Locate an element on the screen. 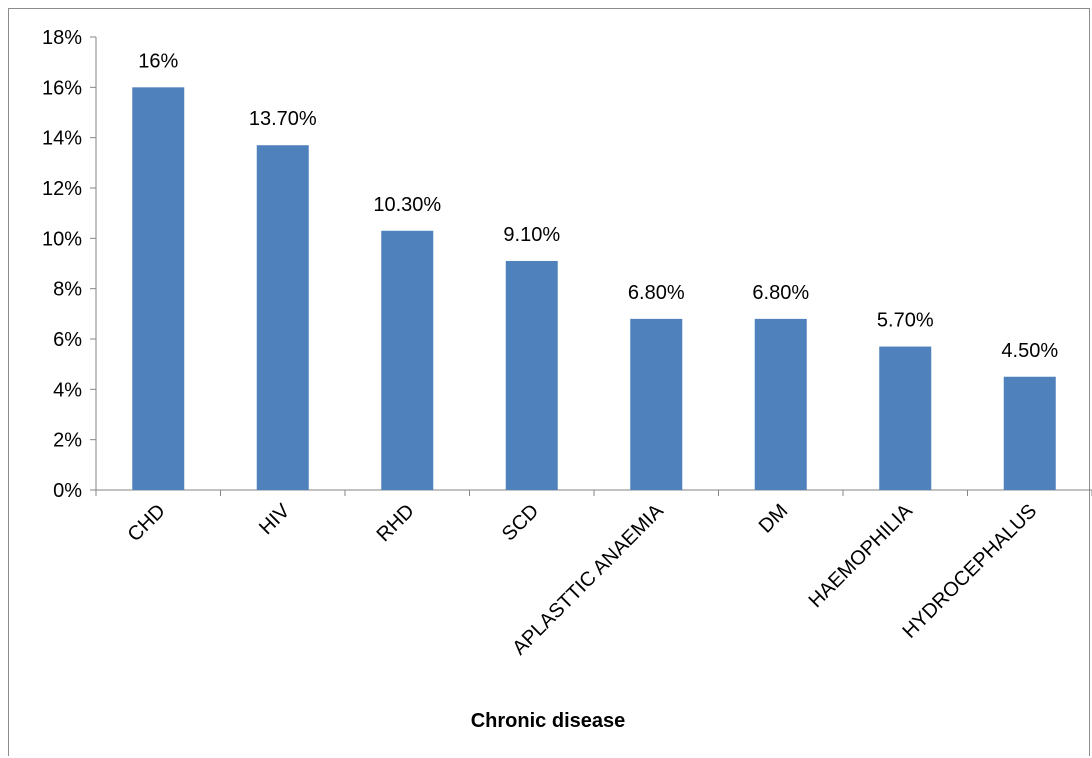  y-tick-label: 0% is located at coordinates (67, 491).